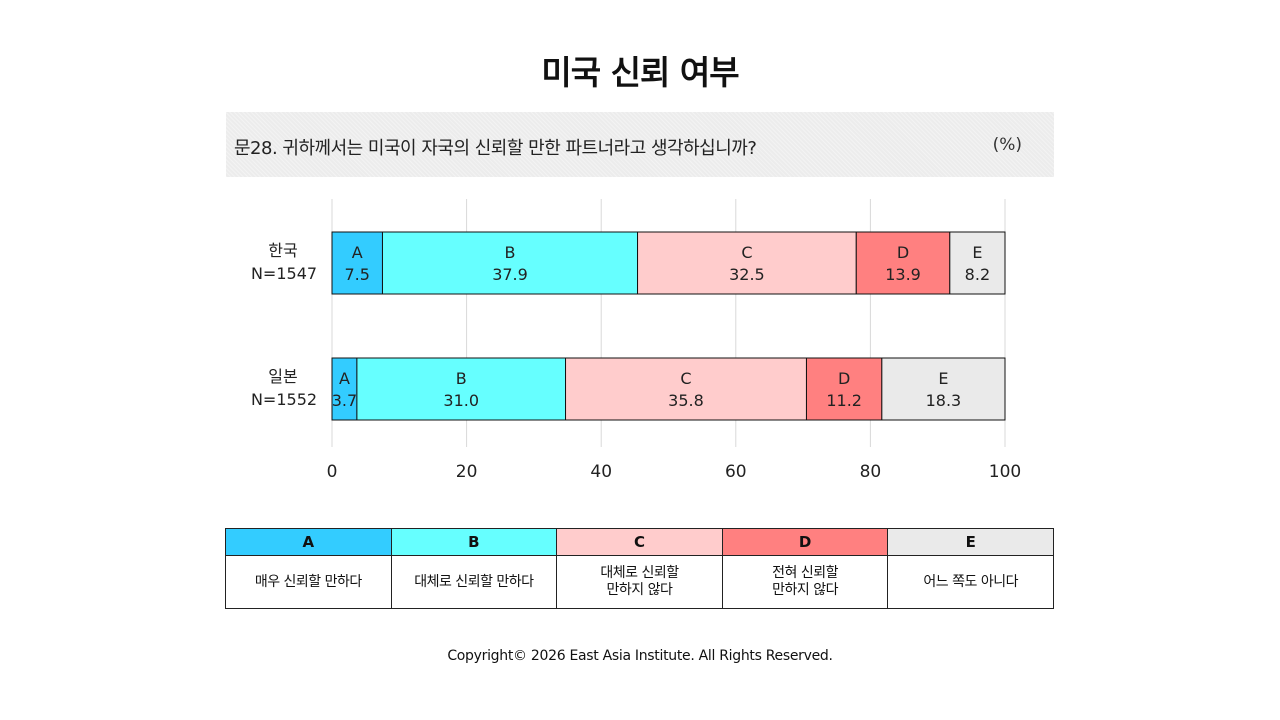 Image resolution: width=1280 pixels, height=720 pixels. Describe the element at coordinates (1005, 472) in the screenshot. I see `x-tick-label: 100` at that location.